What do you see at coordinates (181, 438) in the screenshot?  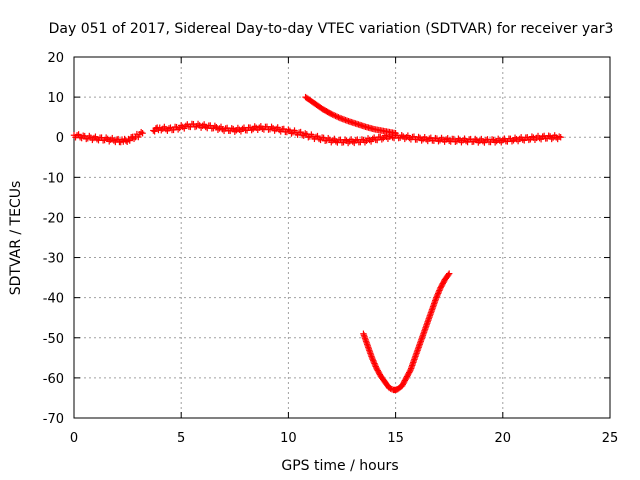 I see `x-tick-label: 5` at bounding box center [181, 438].